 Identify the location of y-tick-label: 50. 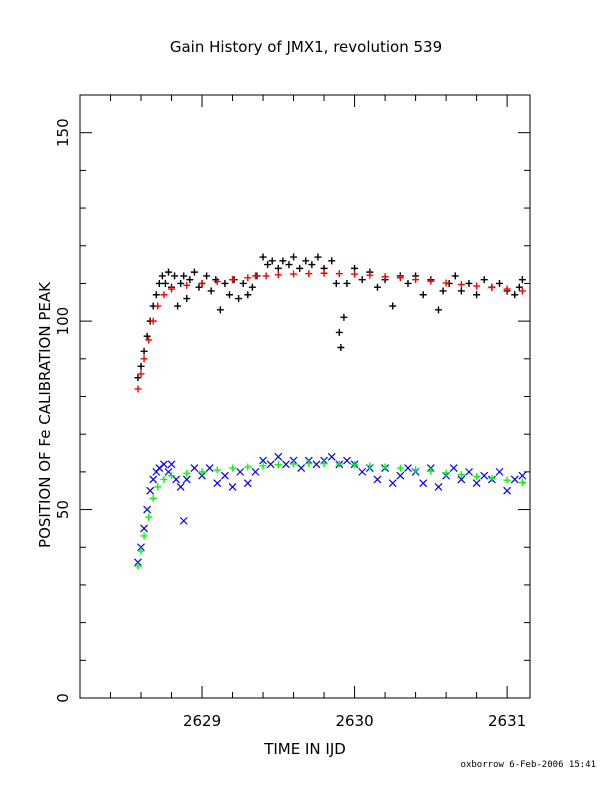
(63, 509).